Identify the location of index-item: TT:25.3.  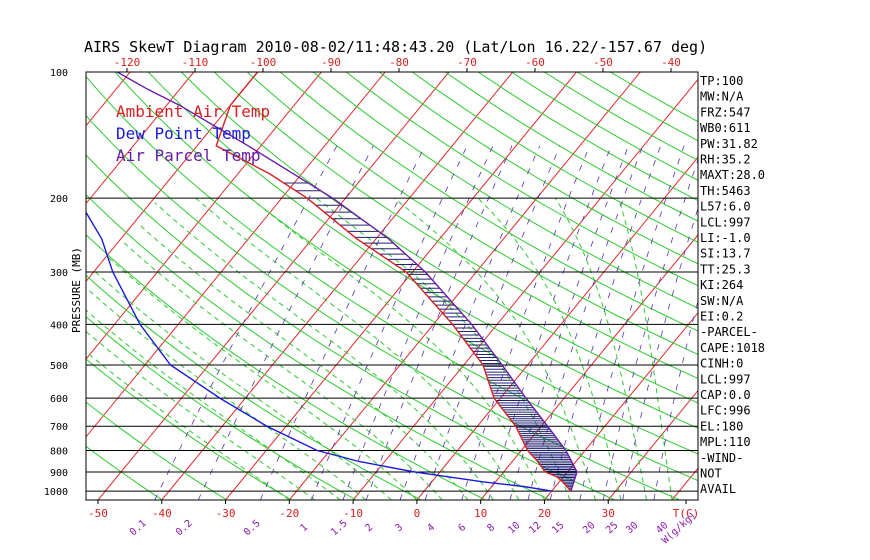
(725, 269).